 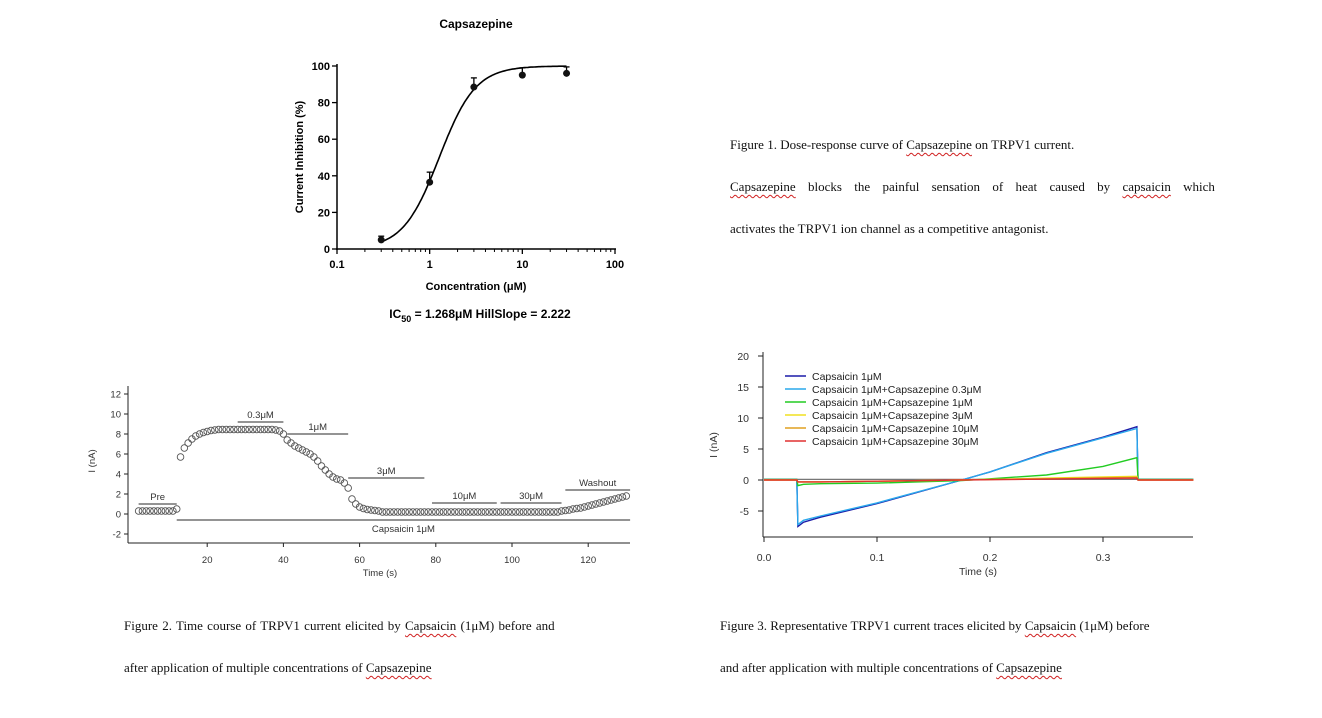 What do you see at coordinates (847, 377) in the screenshot?
I see `legend-label: Capsaicin 1μM` at bounding box center [847, 377].